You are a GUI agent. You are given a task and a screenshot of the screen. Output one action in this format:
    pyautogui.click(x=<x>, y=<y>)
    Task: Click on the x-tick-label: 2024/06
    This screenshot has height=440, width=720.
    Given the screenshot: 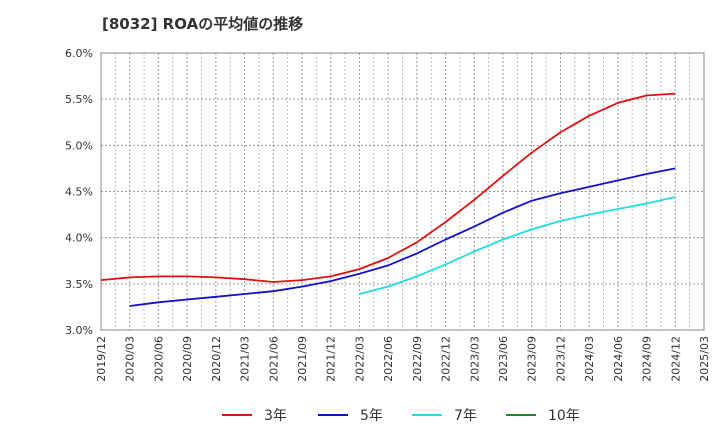 What is the action you would take?
    pyautogui.click(x=618, y=359)
    